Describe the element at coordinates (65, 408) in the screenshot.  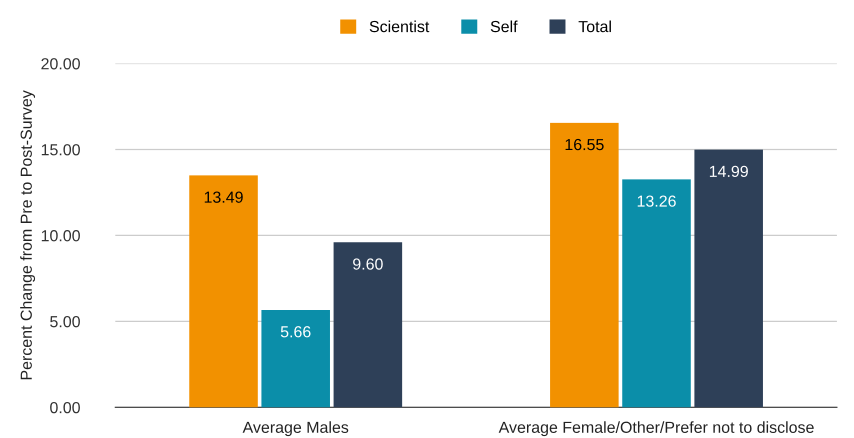
I see `y-tick-label: 0.00` at that location.